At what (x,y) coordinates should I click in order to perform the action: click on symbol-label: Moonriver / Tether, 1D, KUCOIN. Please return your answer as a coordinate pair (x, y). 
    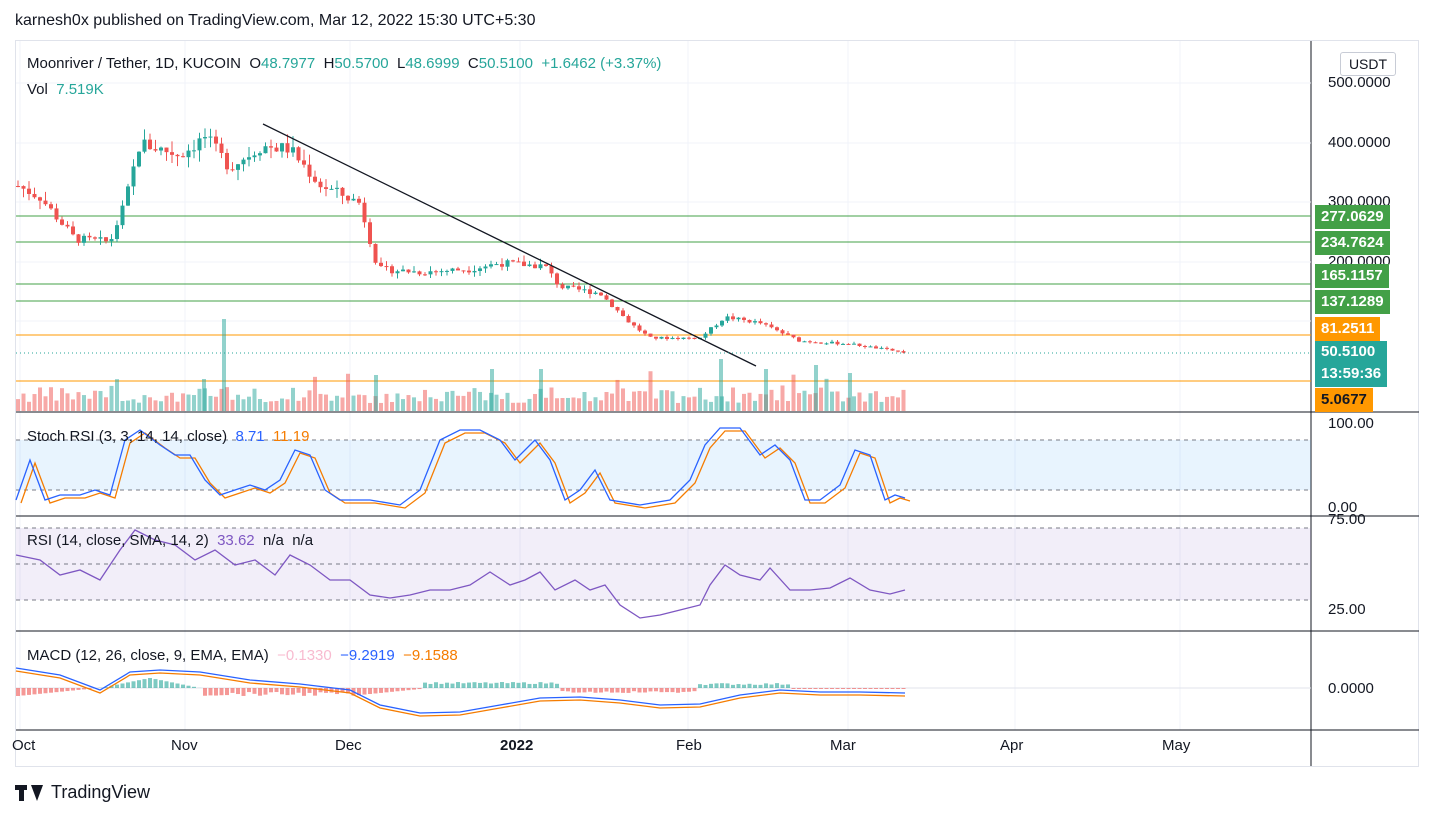
    Looking at the image, I should click on (134, 63).